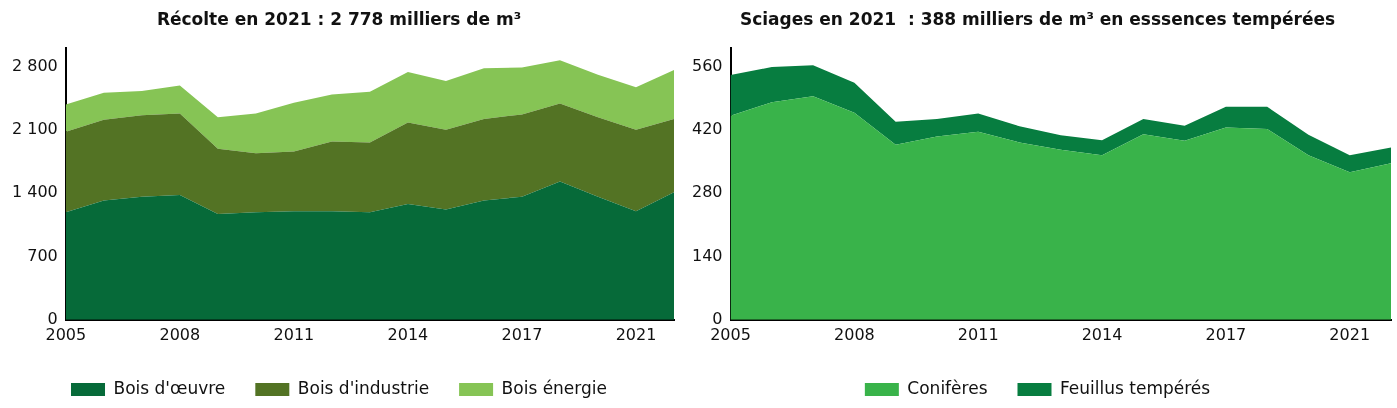 This screenshot has height=408, width=1397. I want to click on legend-label: Feuillus tempérés, so click(1135, 387).